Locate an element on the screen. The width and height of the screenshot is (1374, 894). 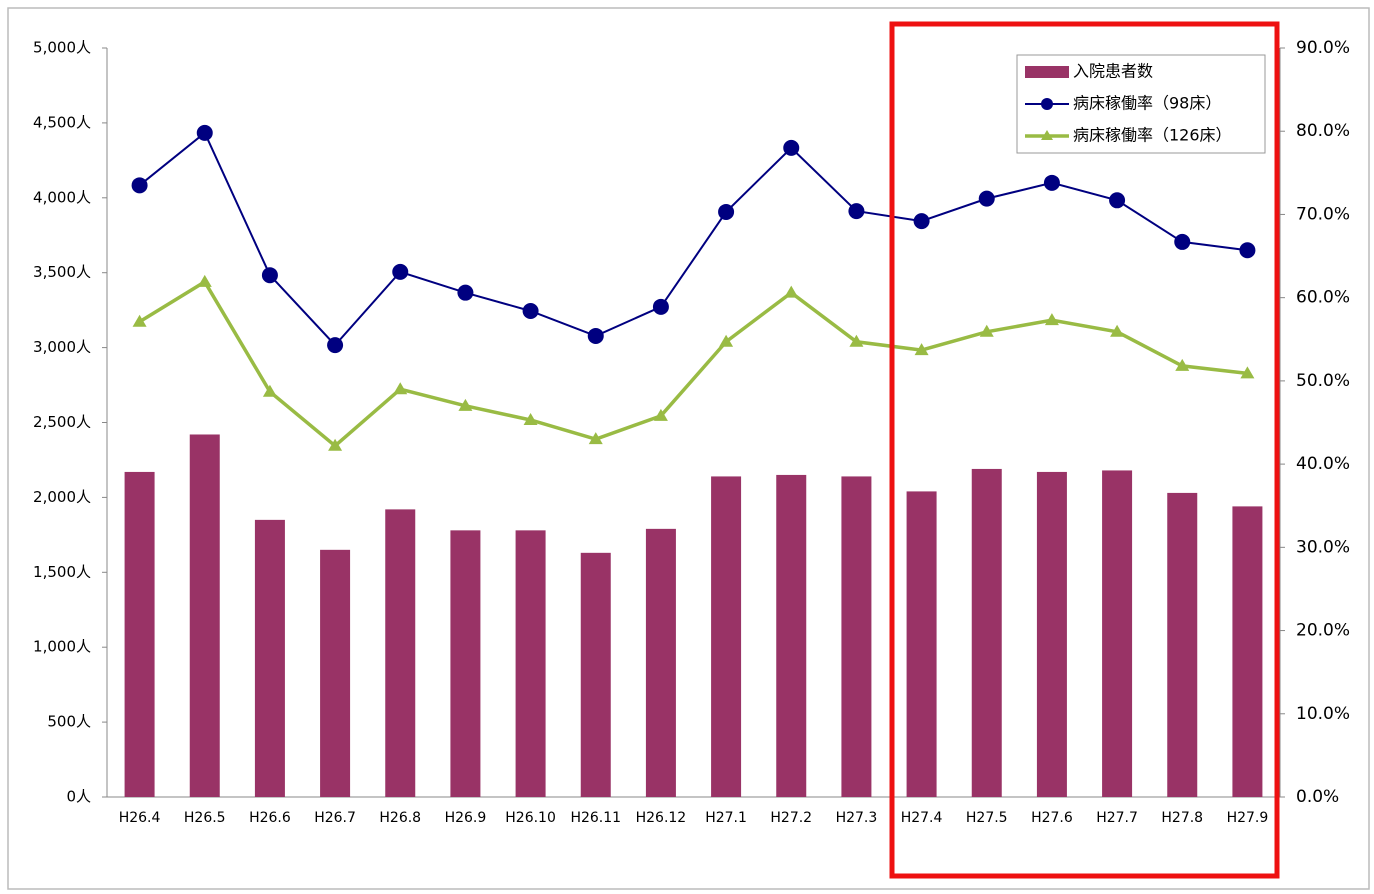
x-tick-label: H26.10 is located at coordinates (530, 818).